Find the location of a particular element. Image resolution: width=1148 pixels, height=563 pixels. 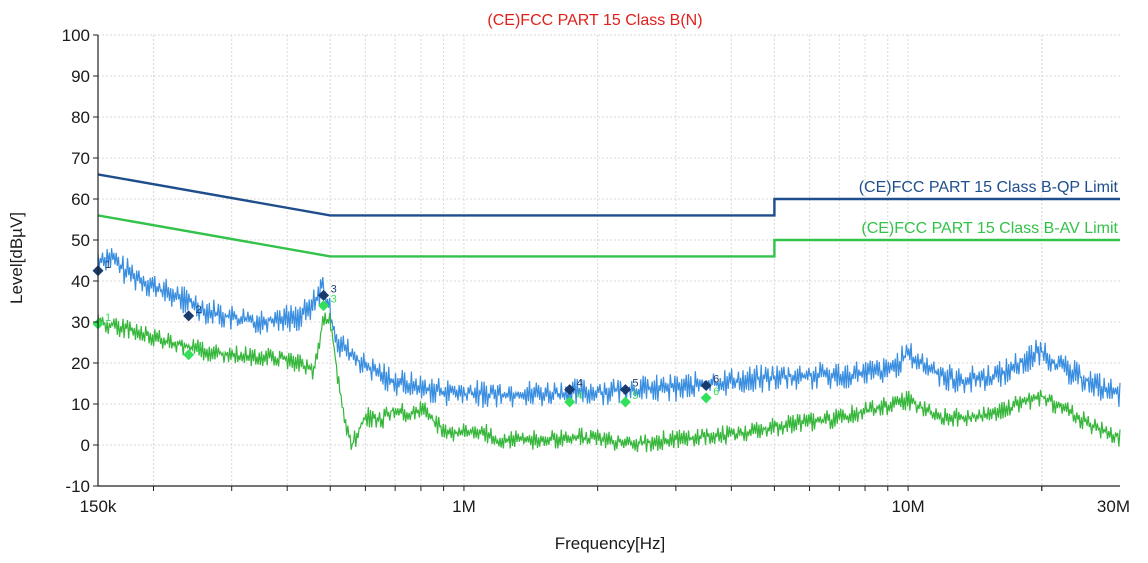

y-tick-label: 70 is located at coordinates (80, 158).